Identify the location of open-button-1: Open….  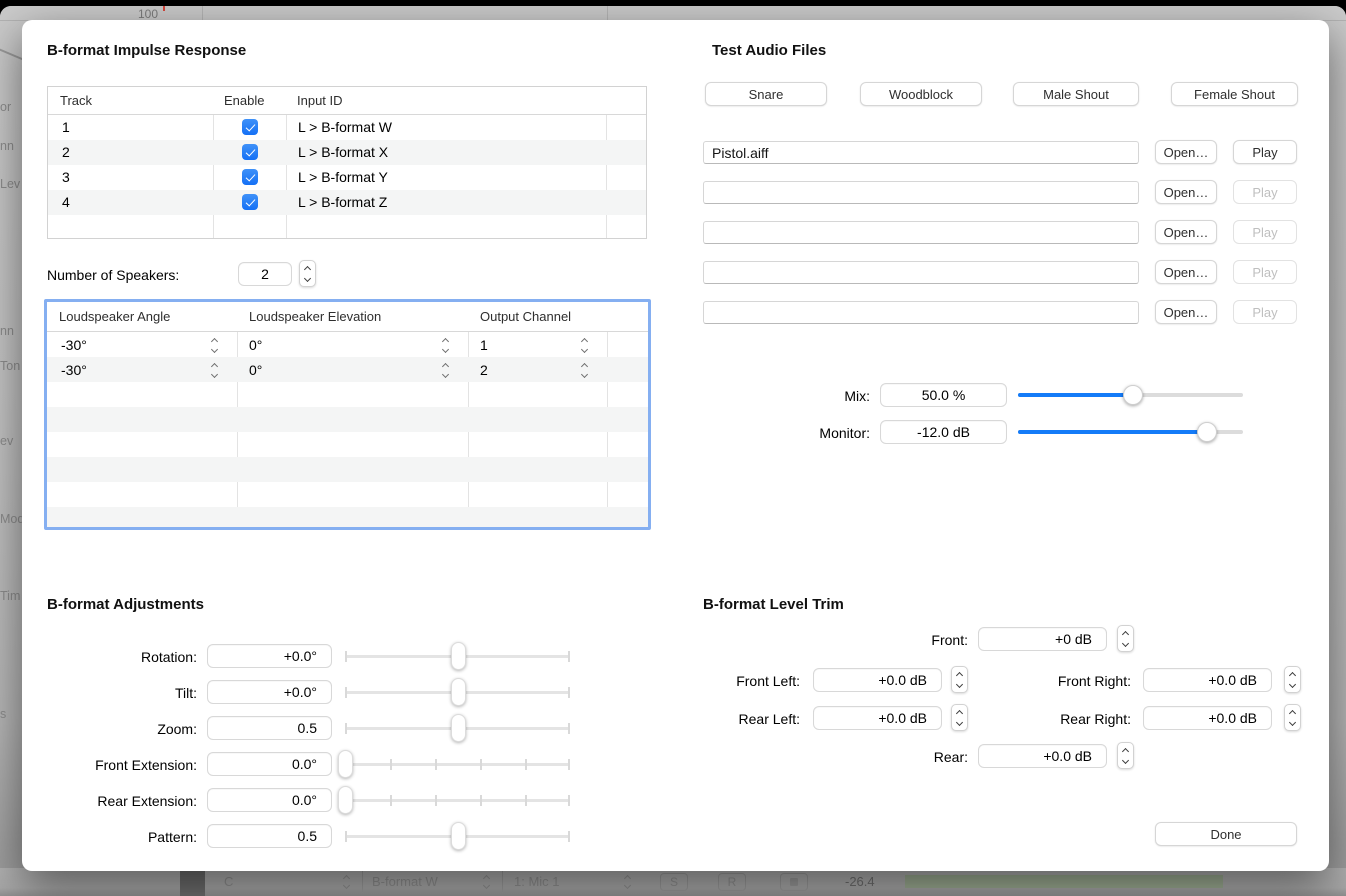
(1186, 152).